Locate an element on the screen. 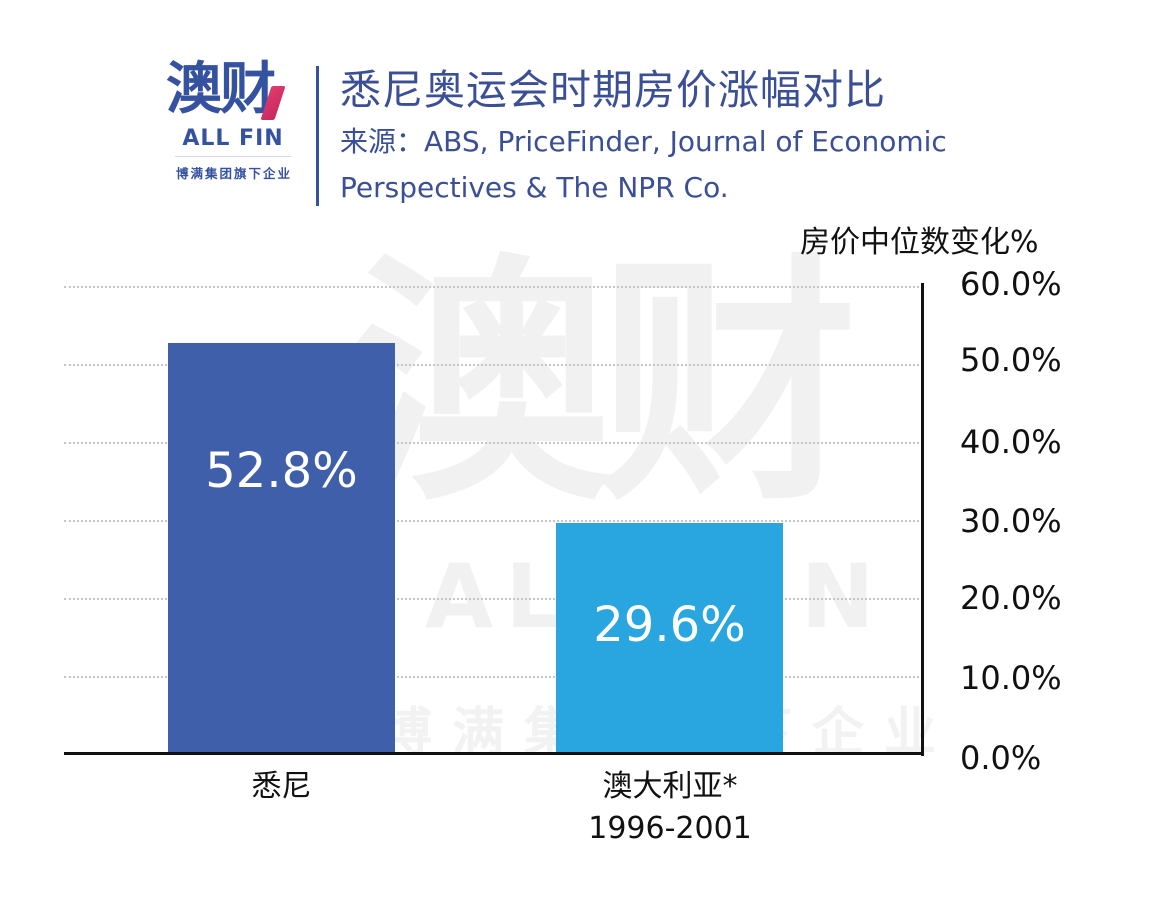  y-tick: 30.0% is located at coordinates (1011, 521).